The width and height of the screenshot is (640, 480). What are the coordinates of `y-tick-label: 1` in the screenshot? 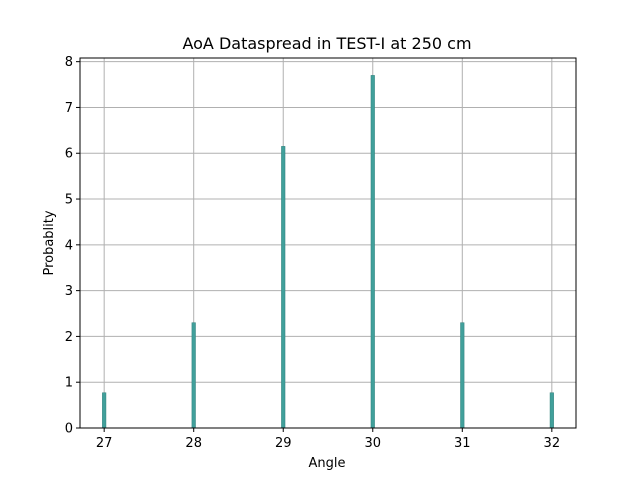 It's located at (69, 383).